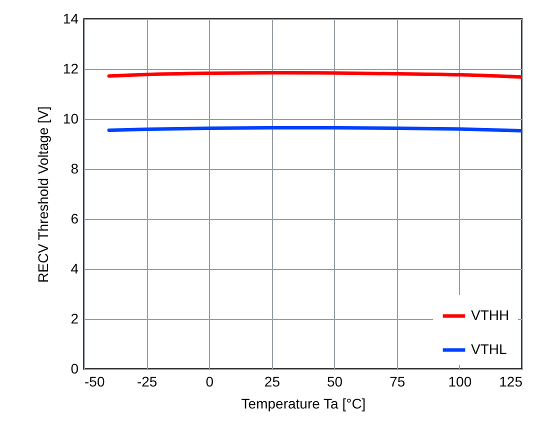 The height and width of the screenshot is (434, 541). I want to click on y-tick-label: 8, so click(74, 168).